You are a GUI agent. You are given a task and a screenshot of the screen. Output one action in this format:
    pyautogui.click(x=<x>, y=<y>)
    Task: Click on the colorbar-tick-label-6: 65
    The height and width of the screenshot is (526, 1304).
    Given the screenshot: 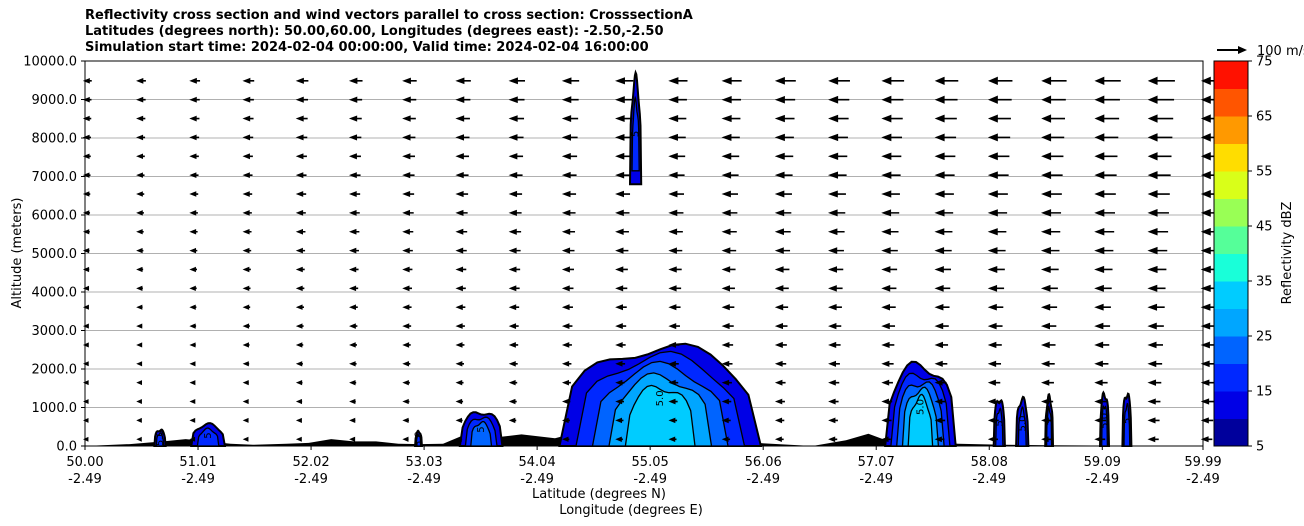 What is the action you would take?
    pyautogui.click(x=1264, y=117)
    